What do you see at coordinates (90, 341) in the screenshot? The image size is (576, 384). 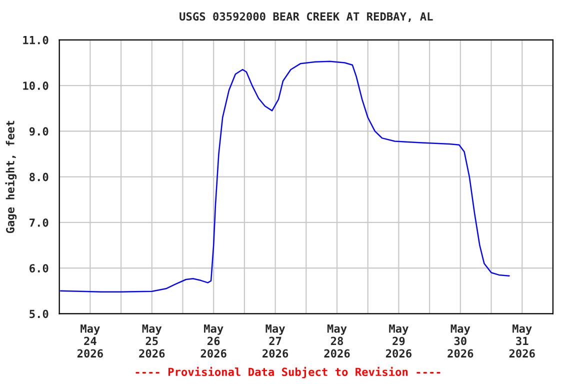 I see `x-tick-label: May 24 2026` at bounding box center [90, 341].